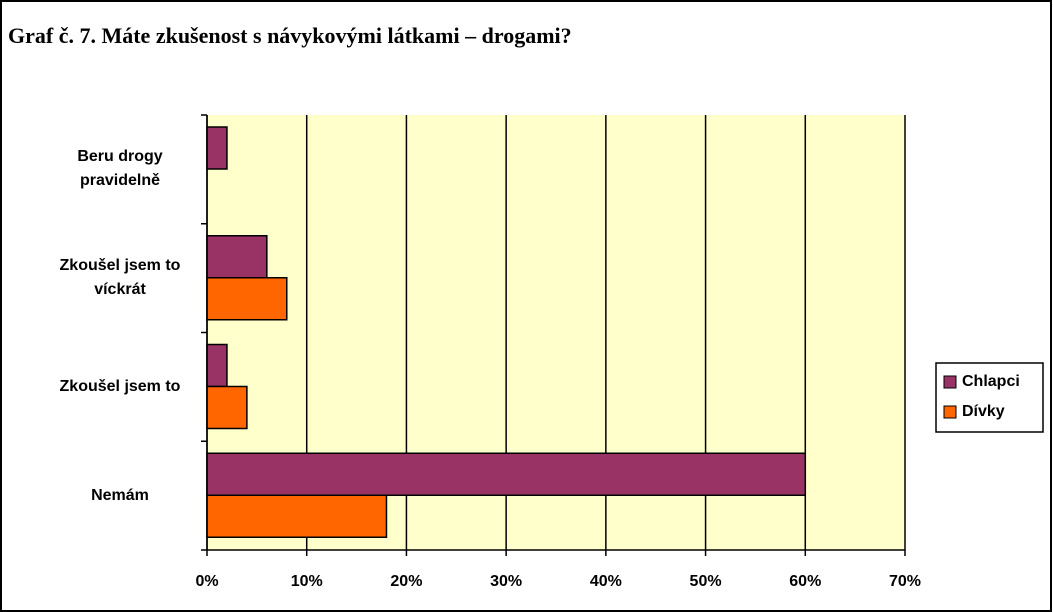 This screenshot has width=1053, height=612. I want to click on x-tick-label: 40%, so click(606, 581).